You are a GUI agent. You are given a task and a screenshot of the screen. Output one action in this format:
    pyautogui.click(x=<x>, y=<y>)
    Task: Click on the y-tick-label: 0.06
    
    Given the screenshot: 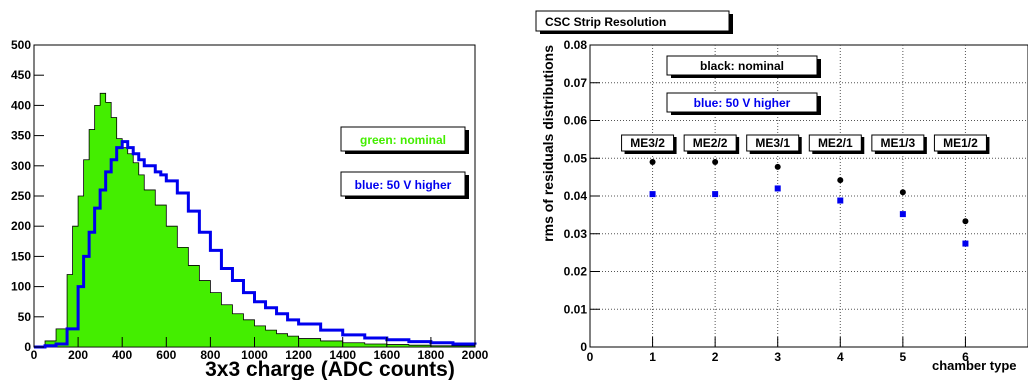 What is the action you would take?
    pyautogui.click(x=576, y=121)
    